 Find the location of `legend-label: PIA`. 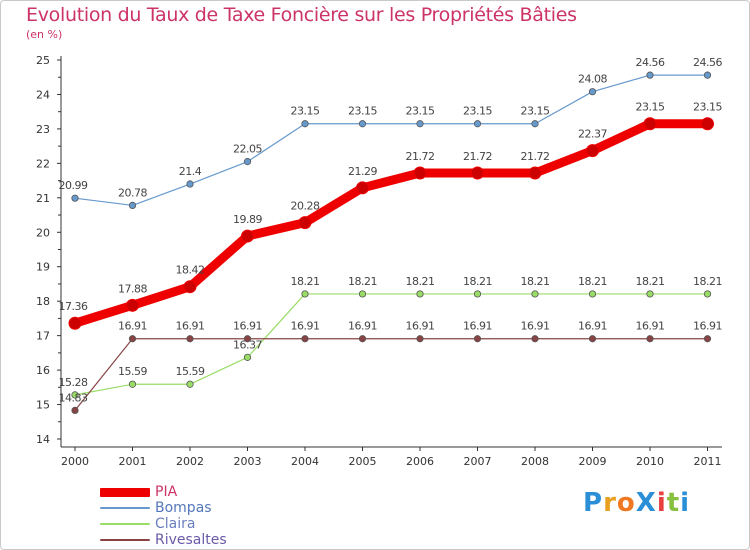

legend-label: PIA is located at coordinates (166, 492).